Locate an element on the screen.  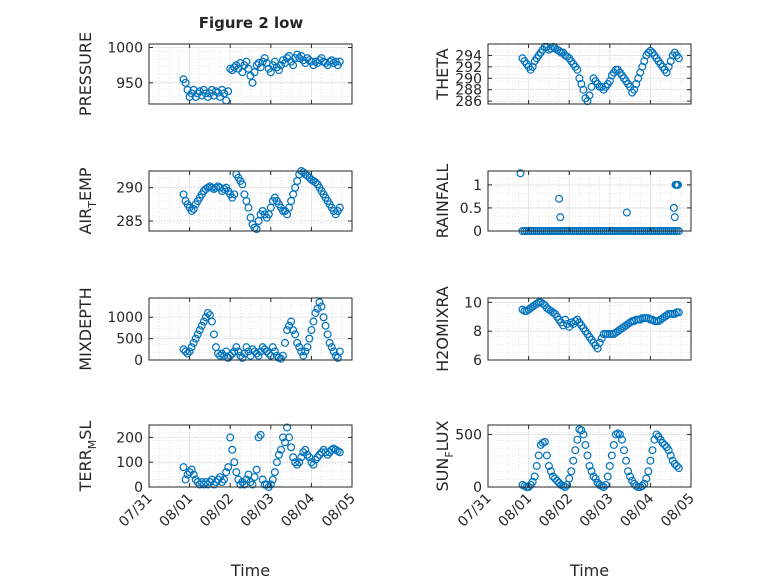
y-tick-label: 100 is located at coordinates (129, 463).